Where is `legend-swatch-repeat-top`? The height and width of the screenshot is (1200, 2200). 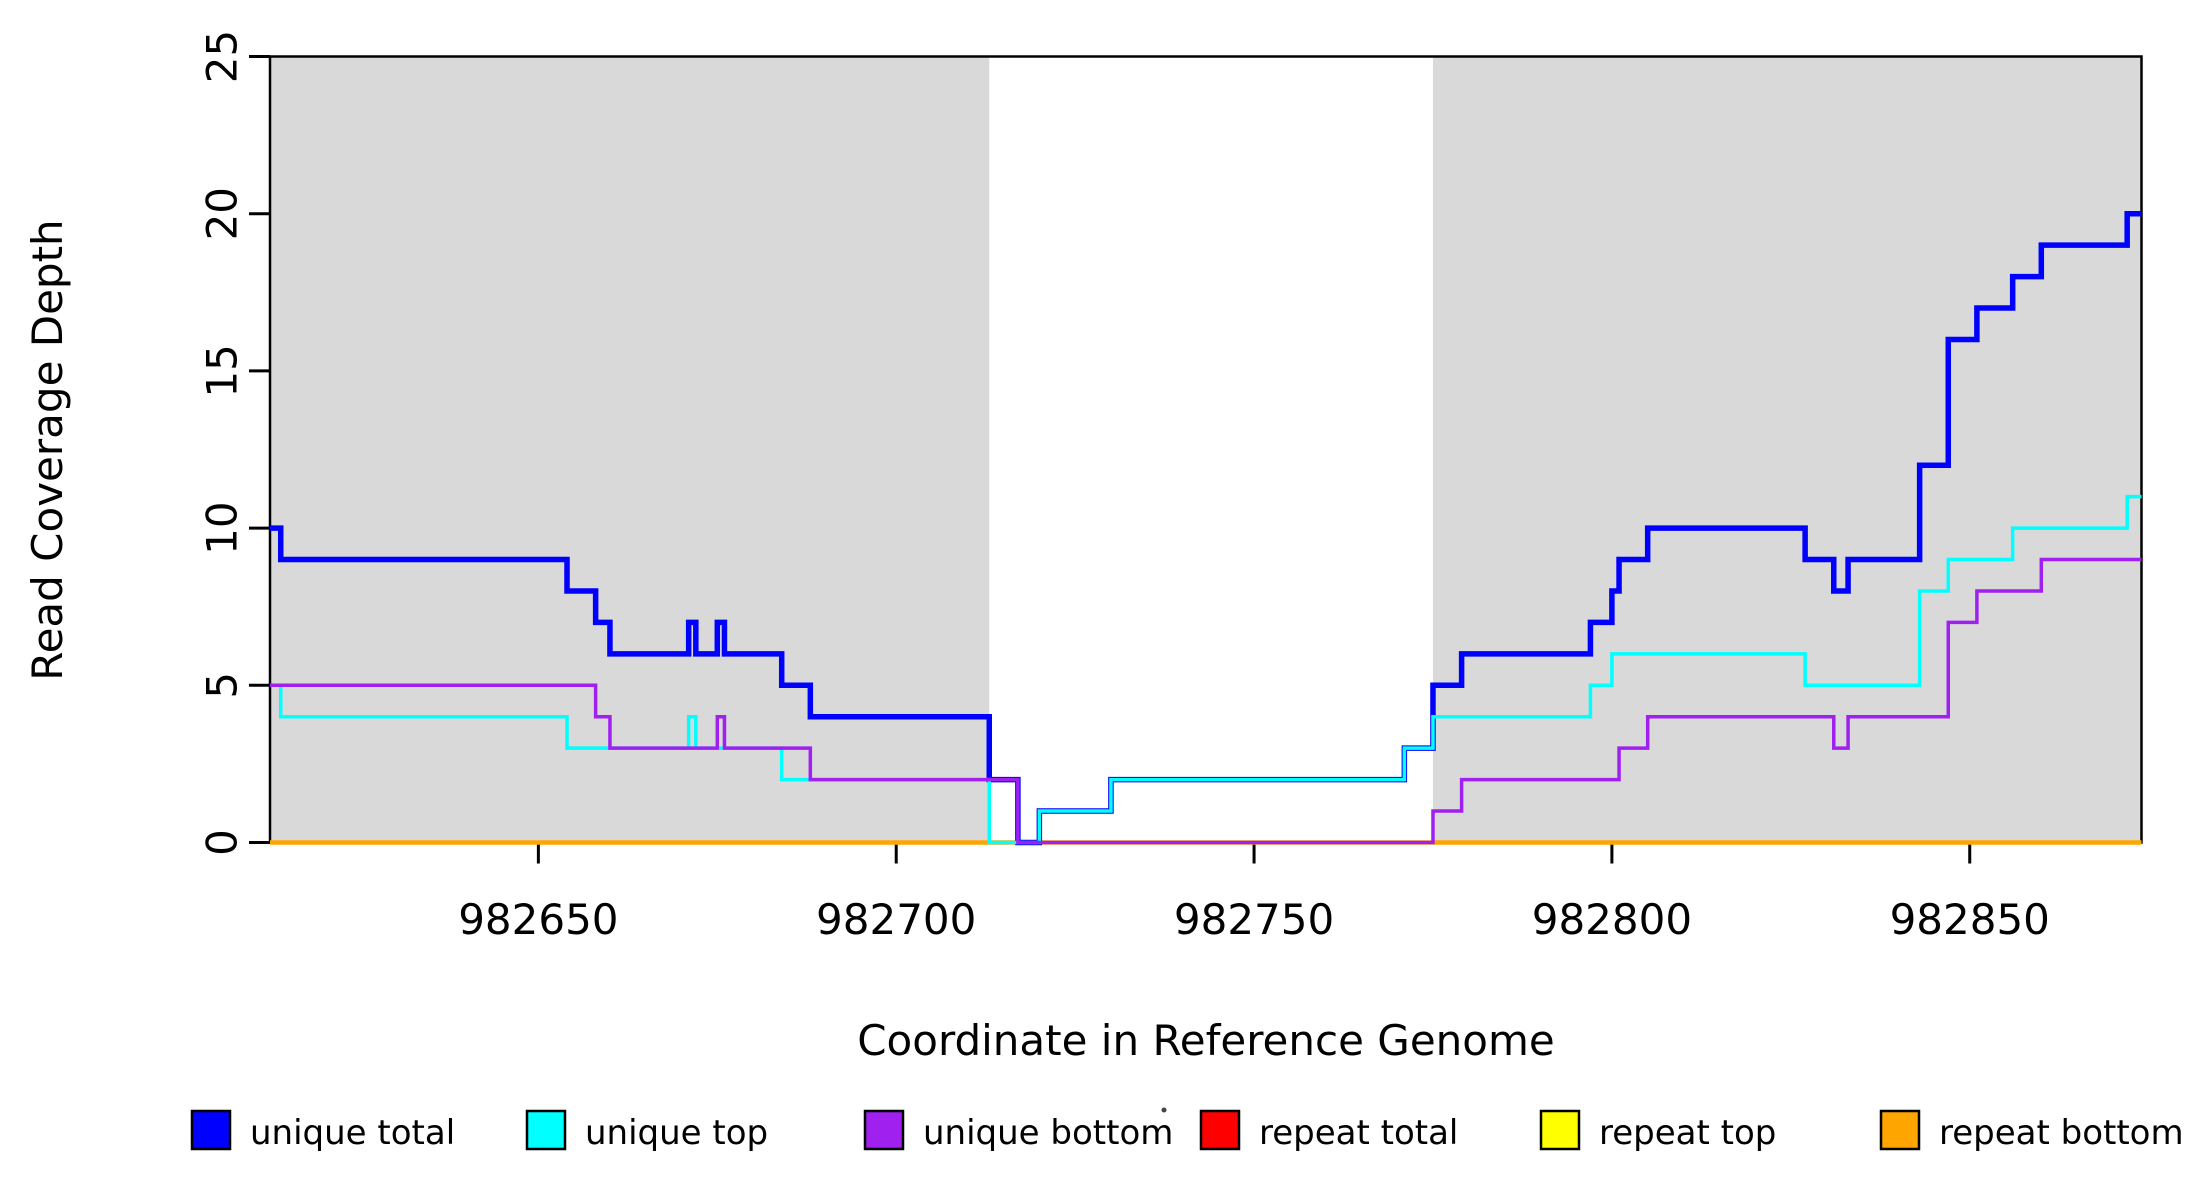 legend-swatch-repeat-top is located at coordinates (1560, 1130).